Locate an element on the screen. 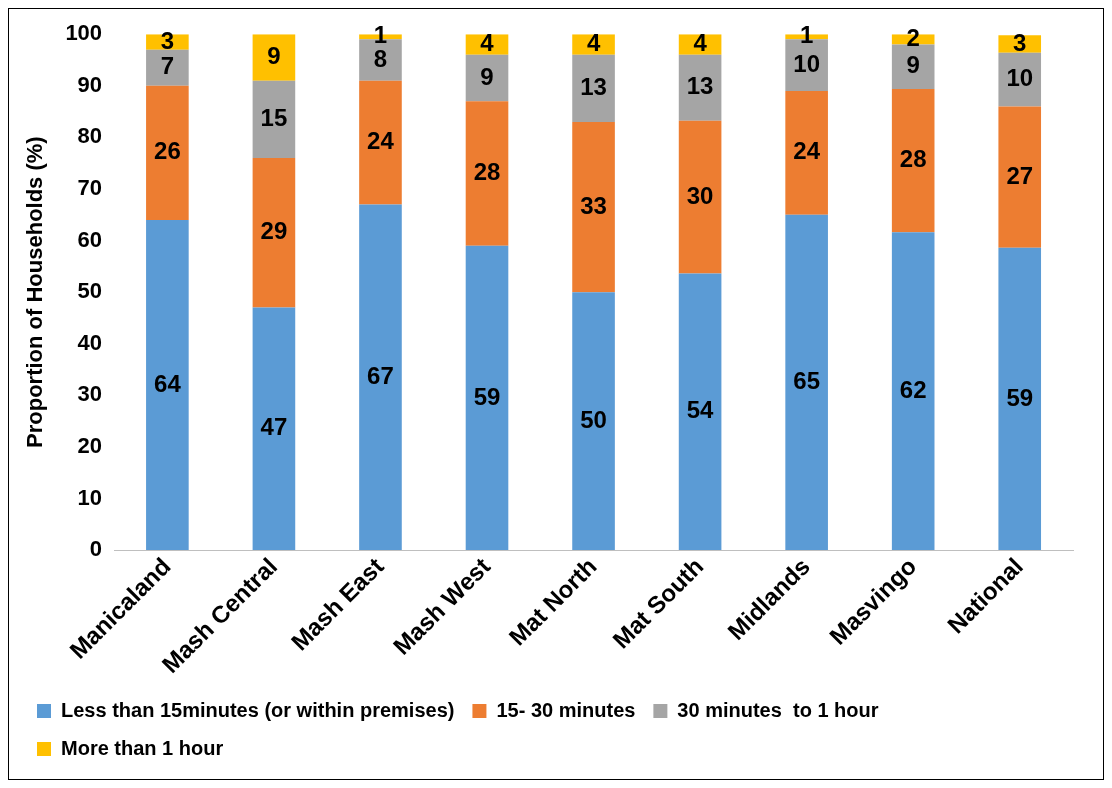  y-tick-label: 60 is located at coordinates (90, 239).